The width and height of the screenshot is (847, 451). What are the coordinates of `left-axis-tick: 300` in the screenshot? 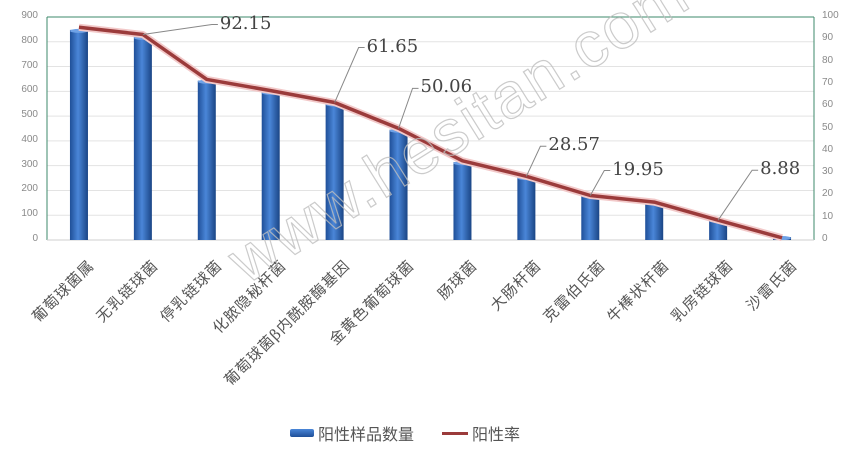 It's located at (29, 164).